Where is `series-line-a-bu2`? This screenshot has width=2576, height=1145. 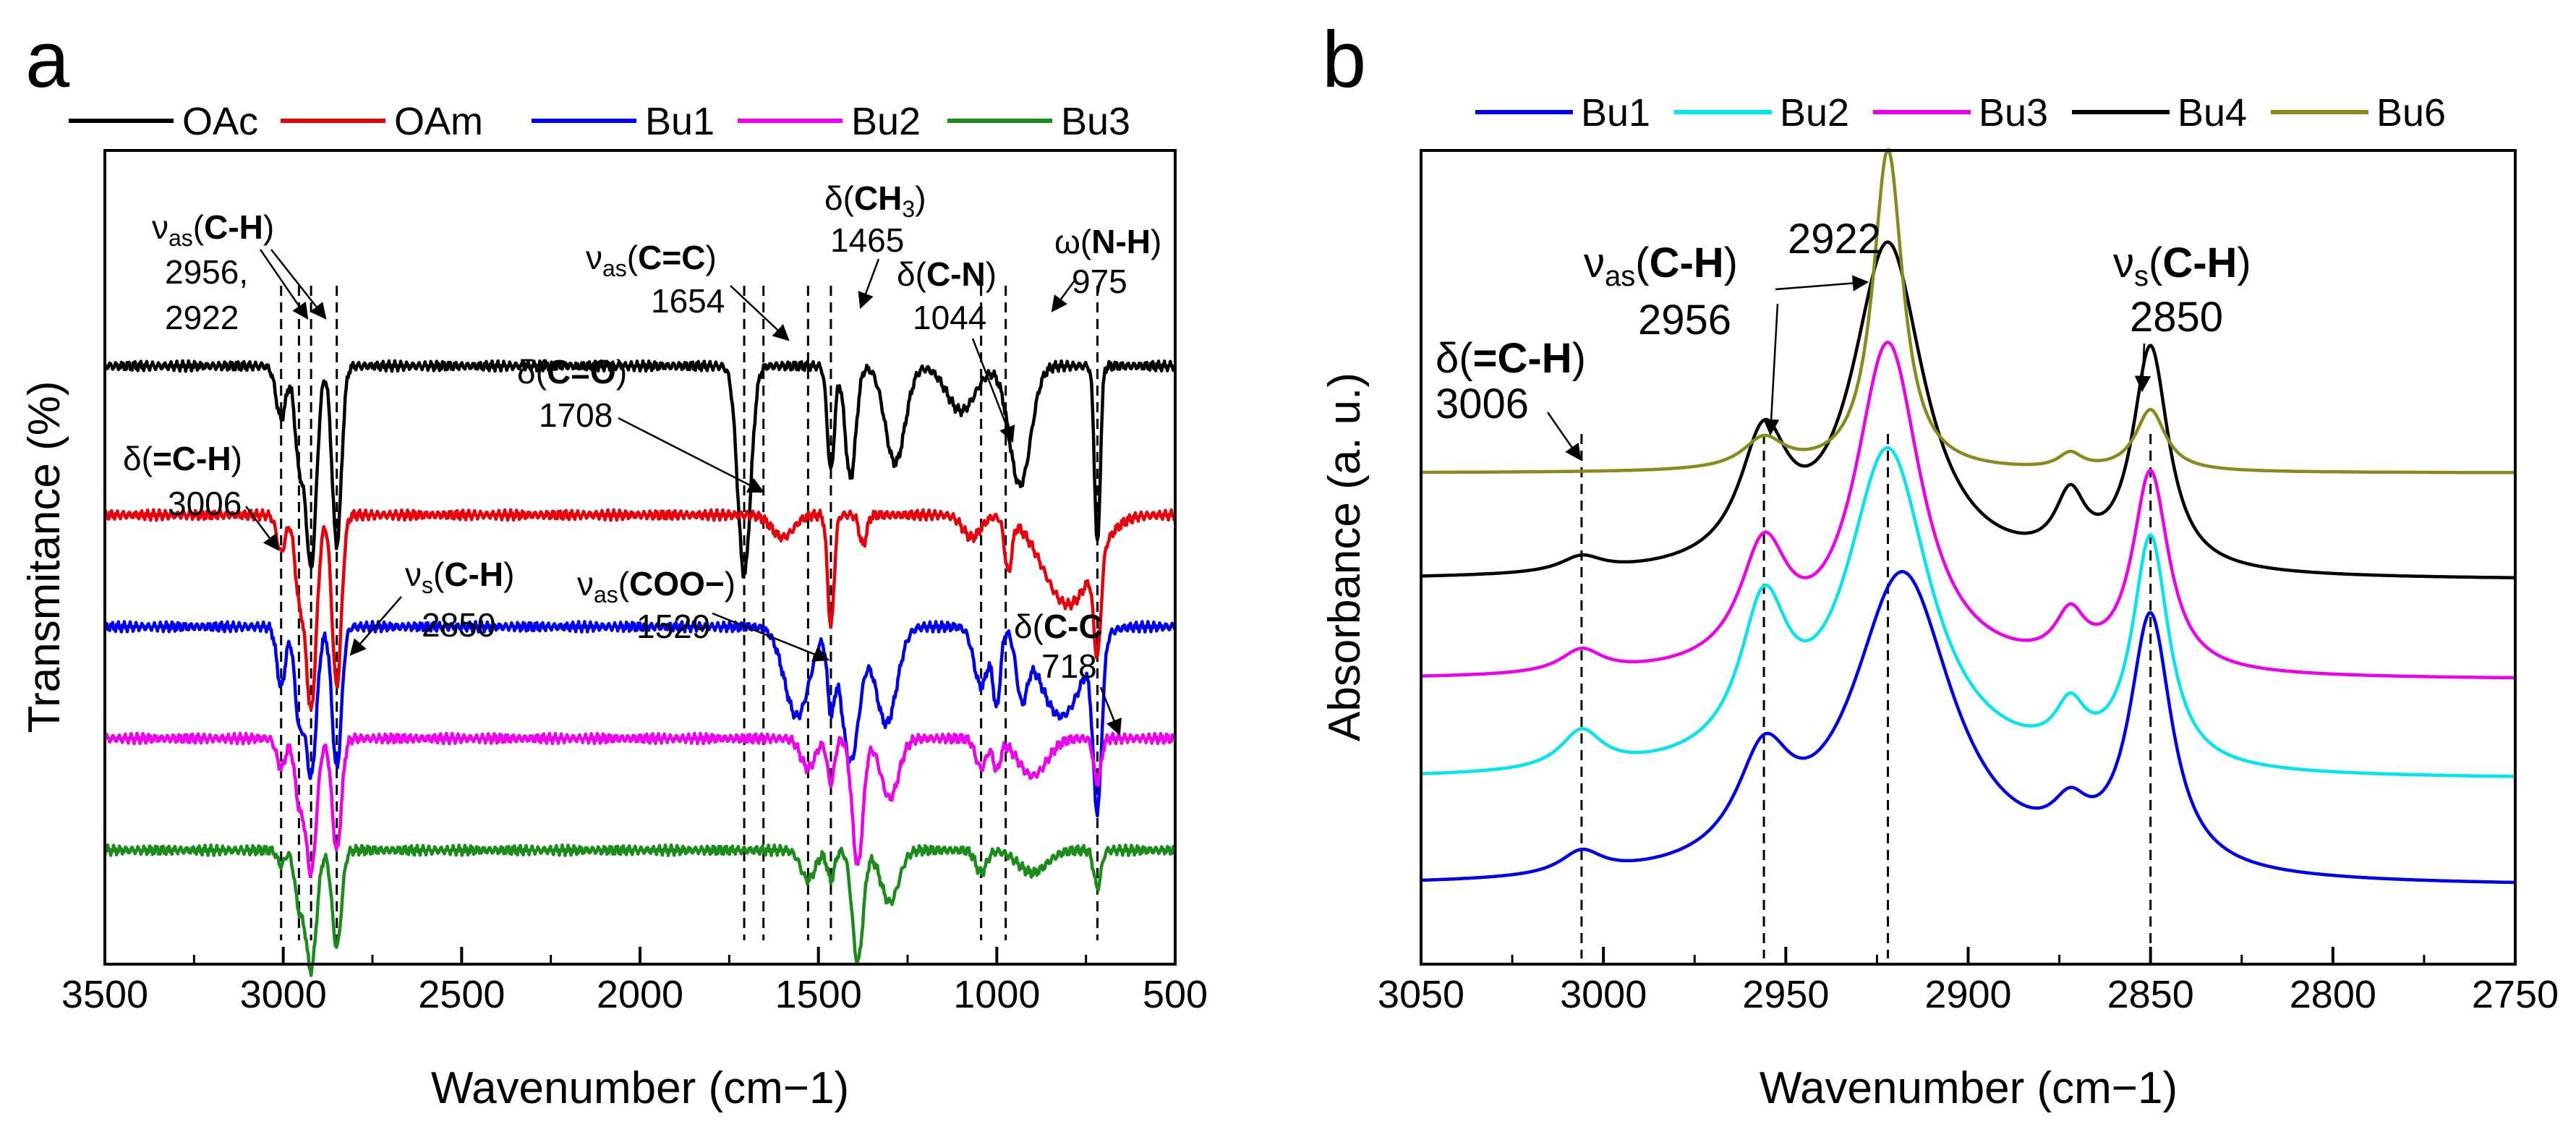 series-line-a-bu2 is located at coordinates (640, 805).